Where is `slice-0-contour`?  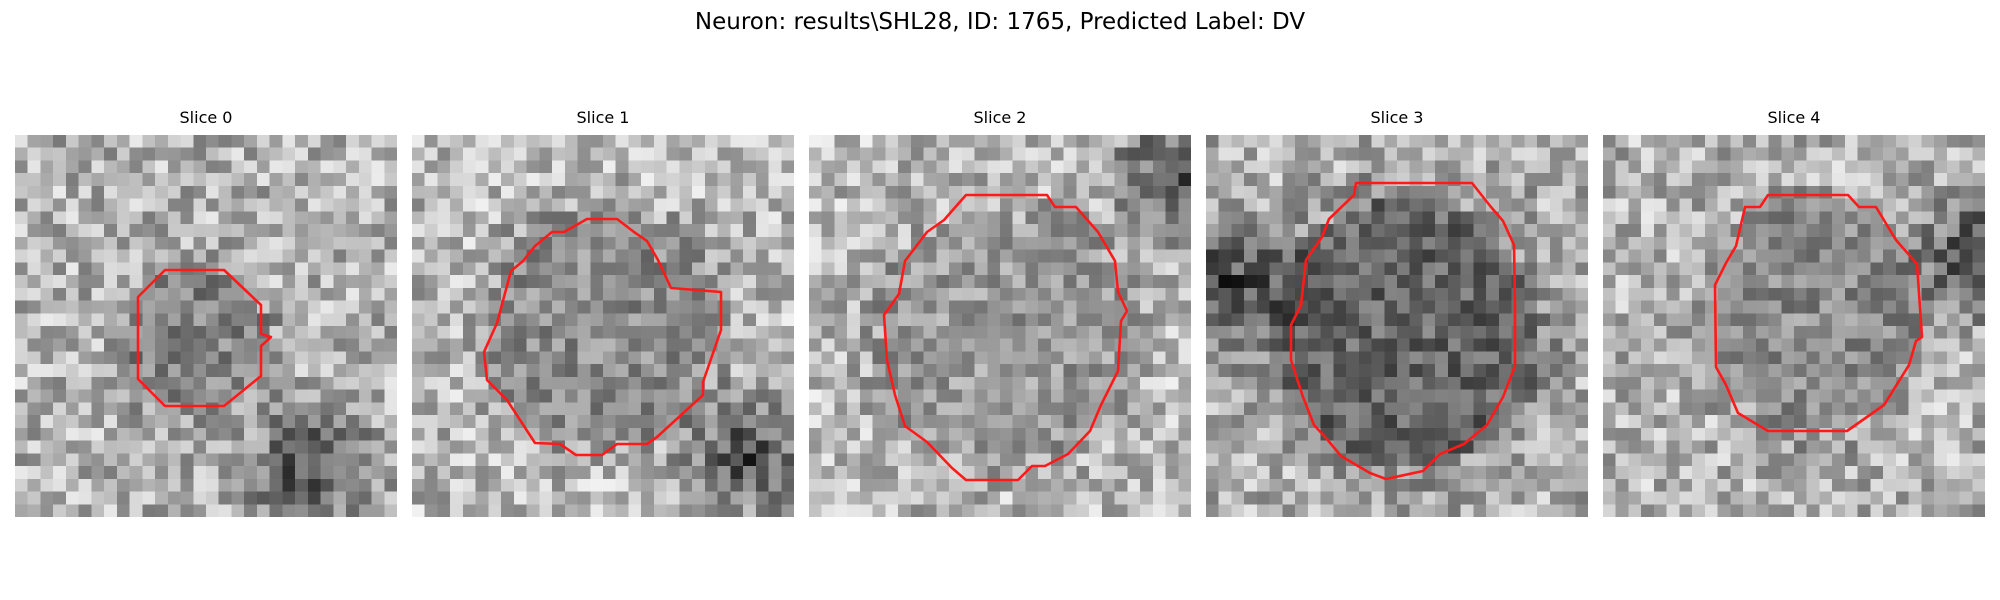
slice-0-contour is located at coordinates (204, 338).